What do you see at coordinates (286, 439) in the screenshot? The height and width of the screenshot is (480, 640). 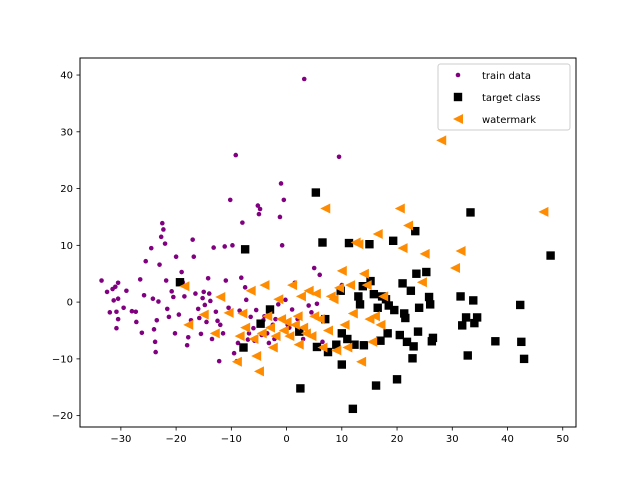 I see `x-tick-label: 0` at bounding box center [286, 439].